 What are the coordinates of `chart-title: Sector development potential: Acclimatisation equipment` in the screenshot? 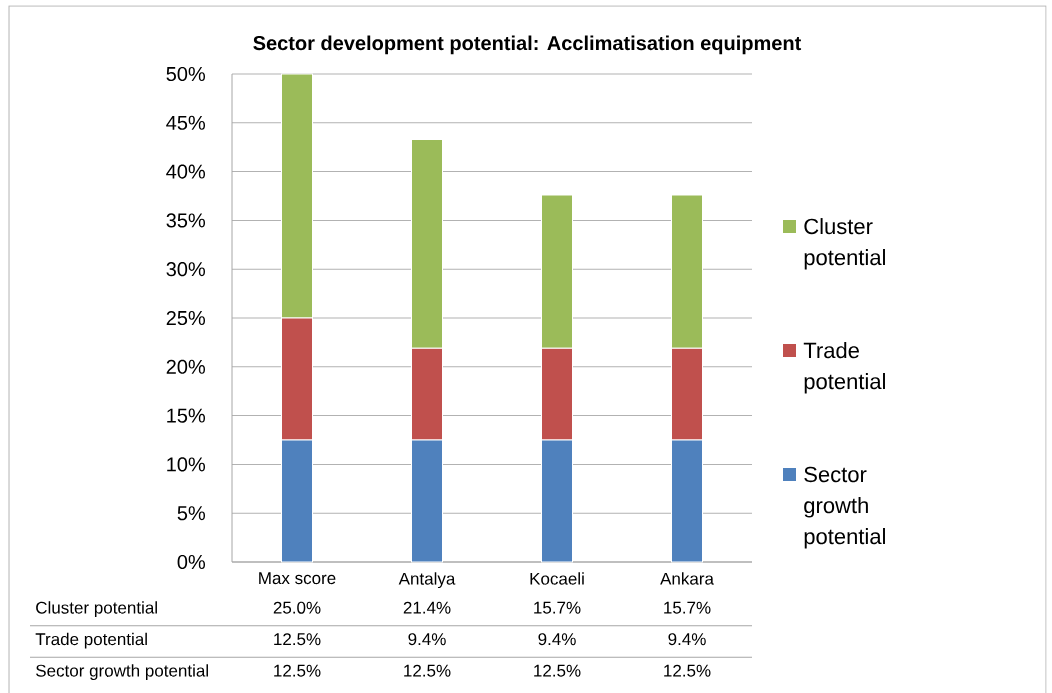 It's located at (527, 45).